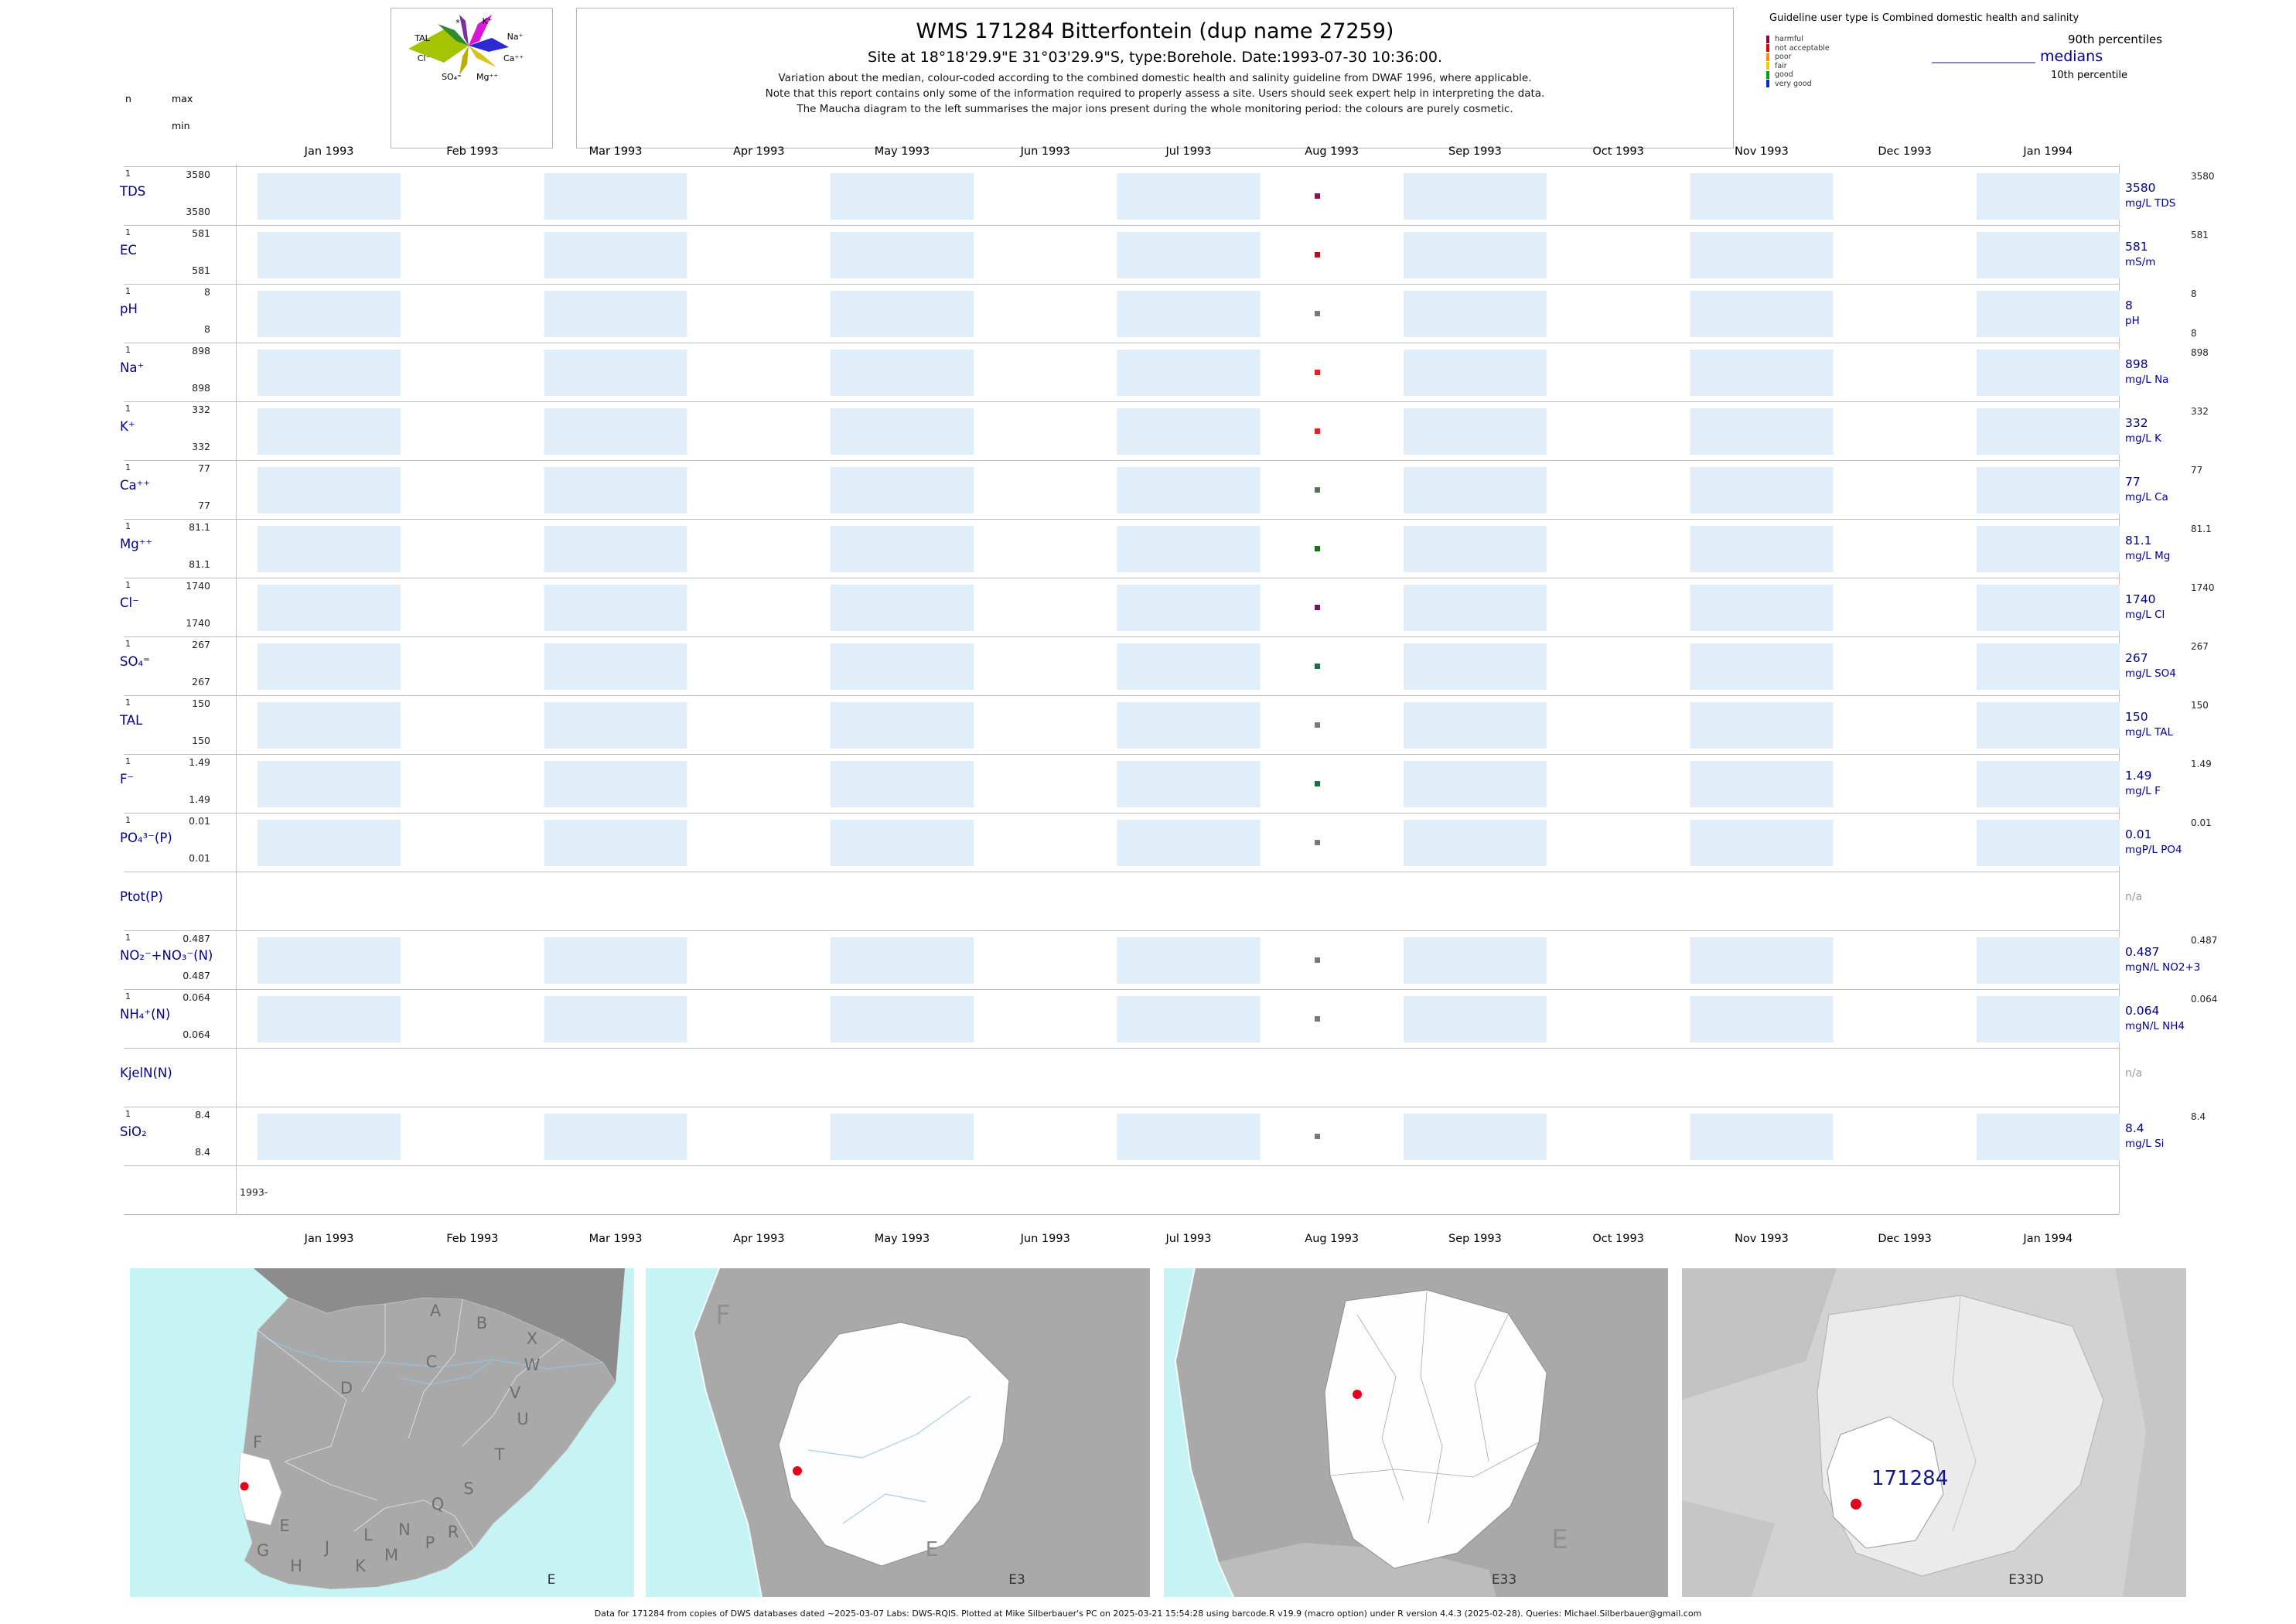 The image size is (2296, 1624). I want to click on maucha-diagram: * K⁺ TAL Na⁺ Cl⁻ Ca⁺⁺ SO₄⁼ Mg⁺⁺, so click(472, 78).